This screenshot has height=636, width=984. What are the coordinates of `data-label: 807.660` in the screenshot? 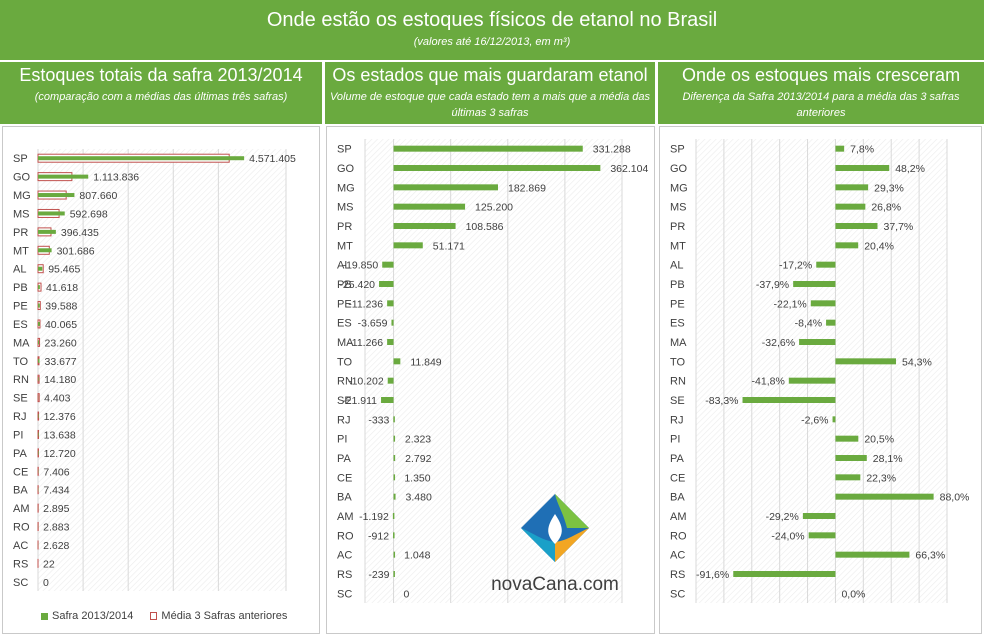 It's located at (98, 196).